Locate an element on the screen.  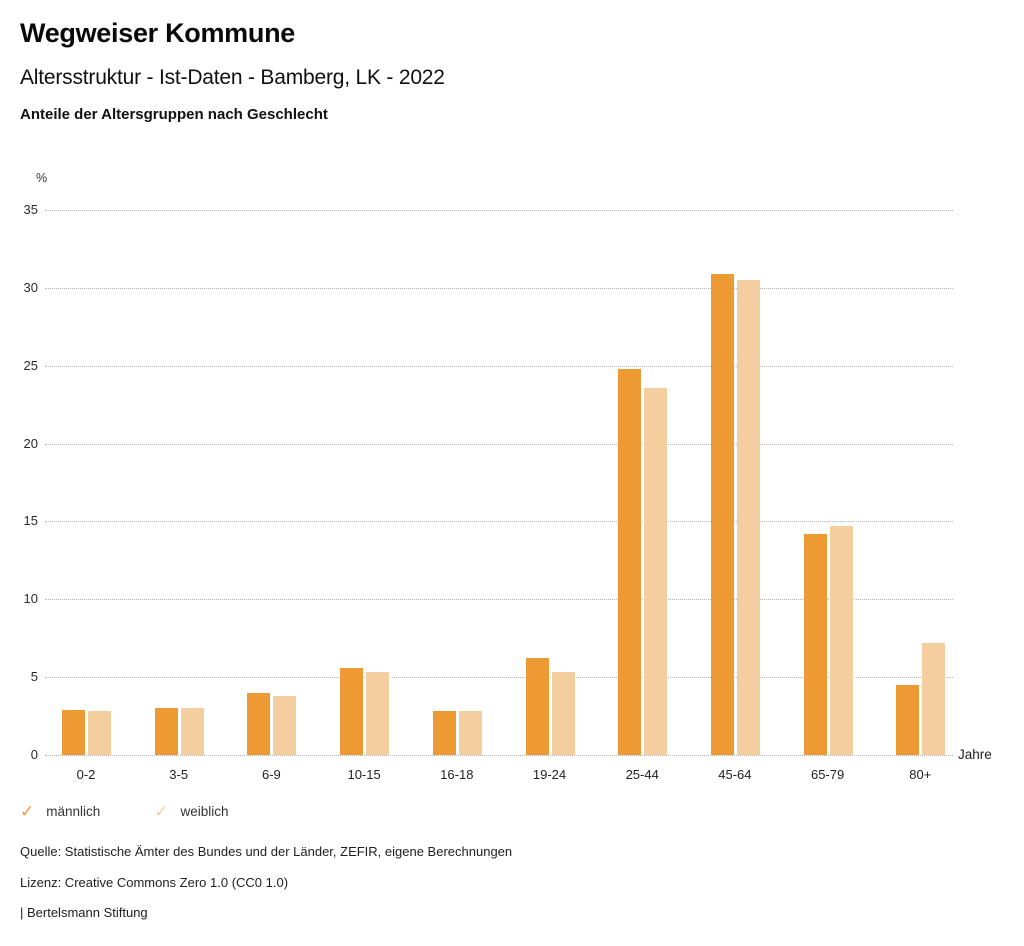
x-axis-tick-6-9: 6-9 is located at coordinates (271, 774).